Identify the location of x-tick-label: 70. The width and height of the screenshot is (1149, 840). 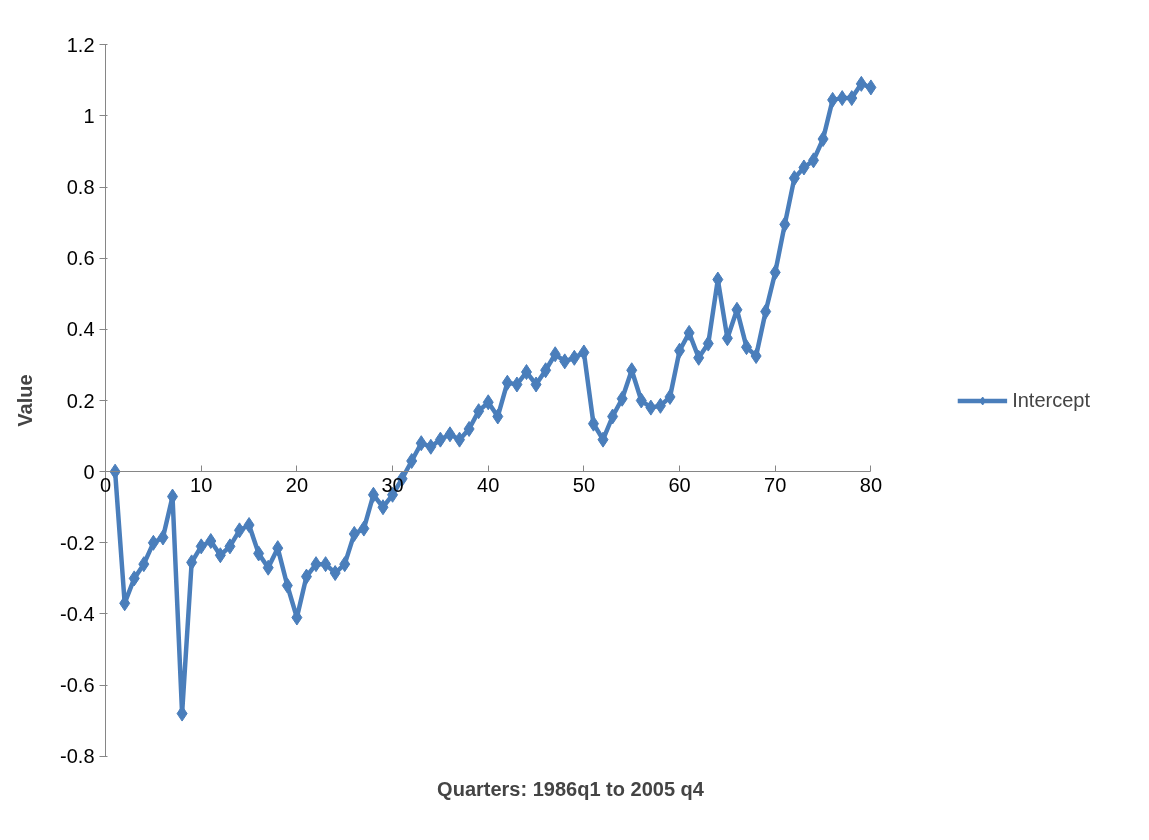
(775, 484).